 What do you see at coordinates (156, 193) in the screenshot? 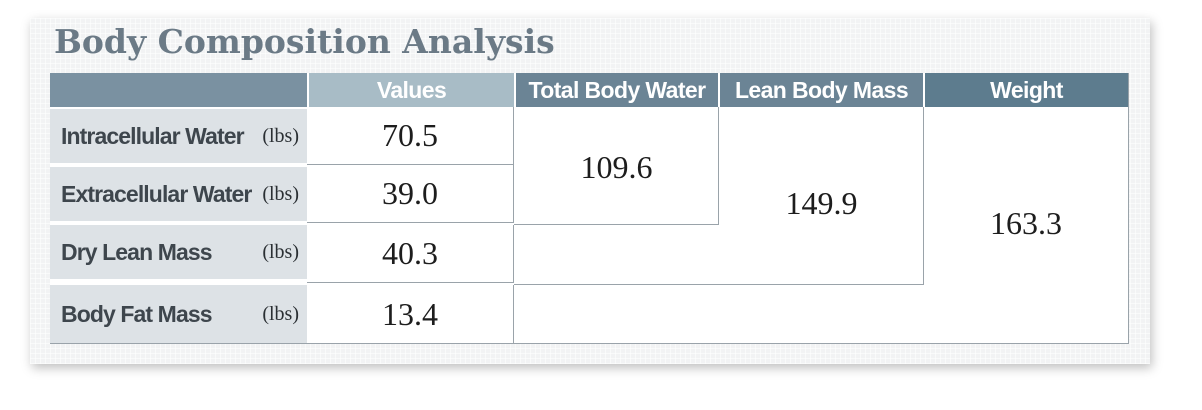
I see `row-label-text: Extracellular Water` at bounding box center [156, 193].